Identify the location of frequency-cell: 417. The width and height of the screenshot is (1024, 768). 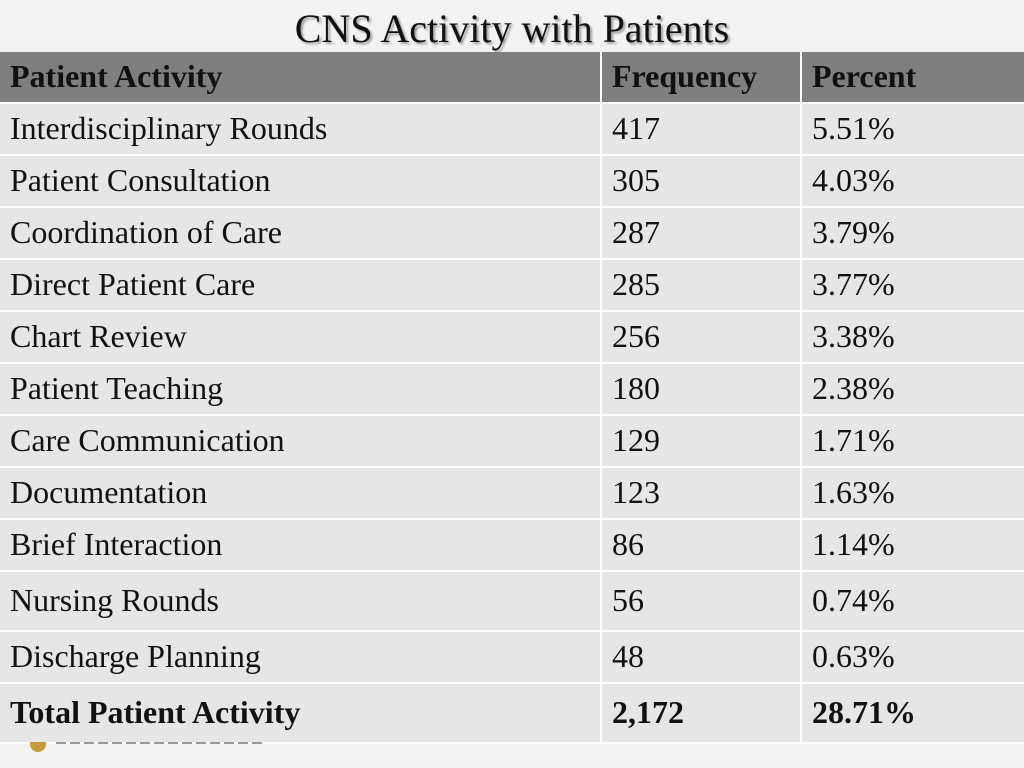
(702, 129).